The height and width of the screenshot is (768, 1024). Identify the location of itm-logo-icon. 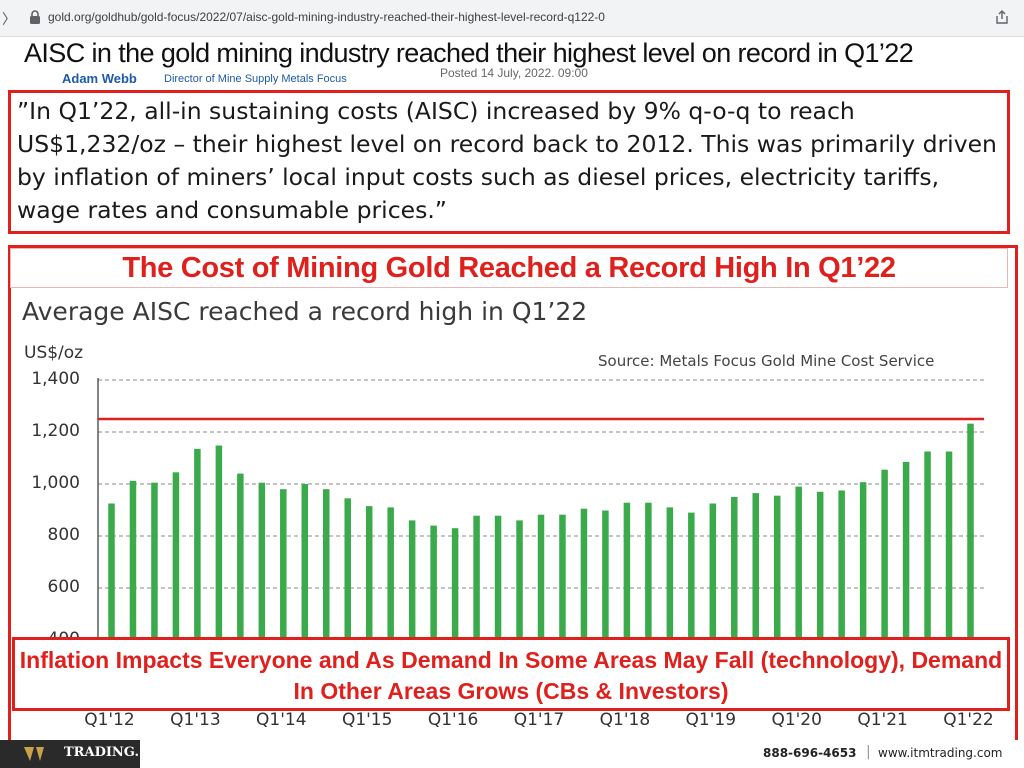
(34, 754).